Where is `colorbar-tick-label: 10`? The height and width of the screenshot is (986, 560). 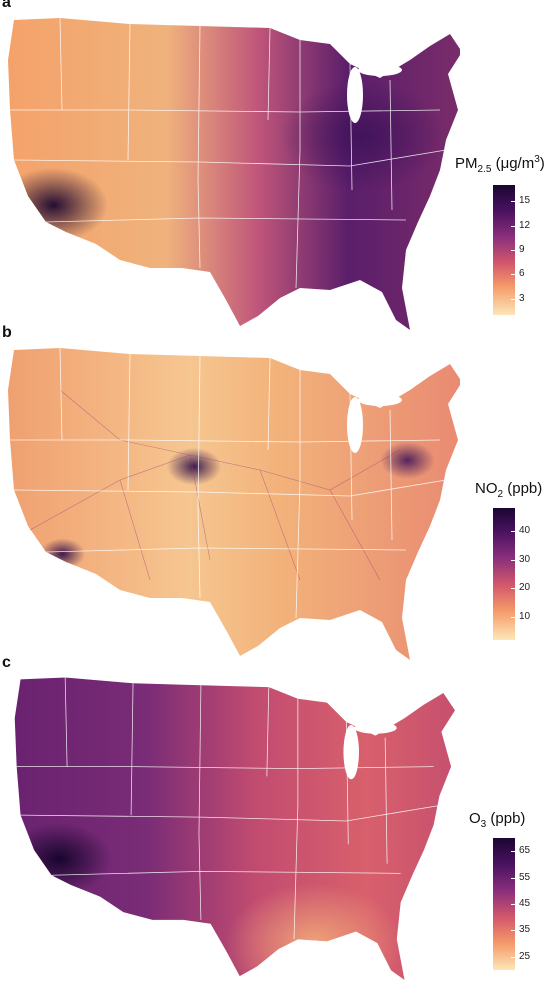 colorbar-tick-label: 10 is located at coordinates (525, 617).